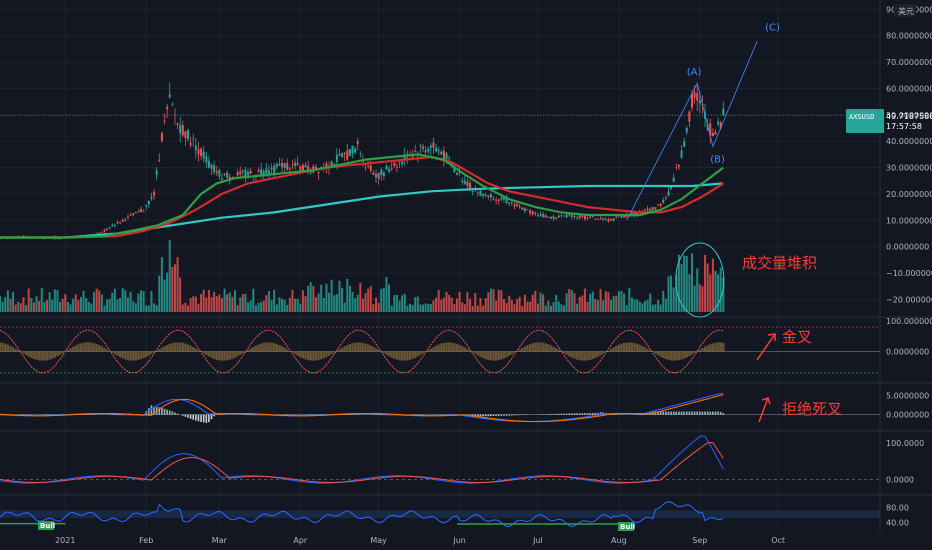 The width and height of the screenshot is (932, 550). I want to click on ma-fast-line, so click(362, 196).